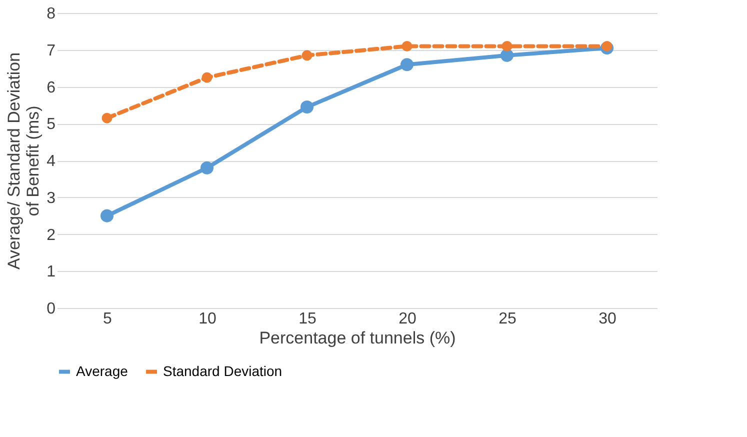 This screenshot has height=437, width=747. I want to click on x-tick-label: 20, so click(407, 319).